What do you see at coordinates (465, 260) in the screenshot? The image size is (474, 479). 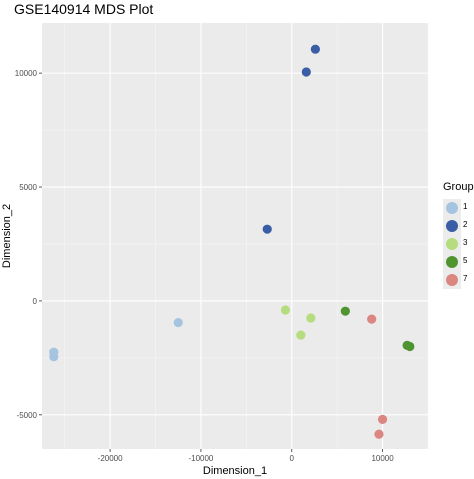 I see `legend-label: 5` at bounding box center [465, 260].